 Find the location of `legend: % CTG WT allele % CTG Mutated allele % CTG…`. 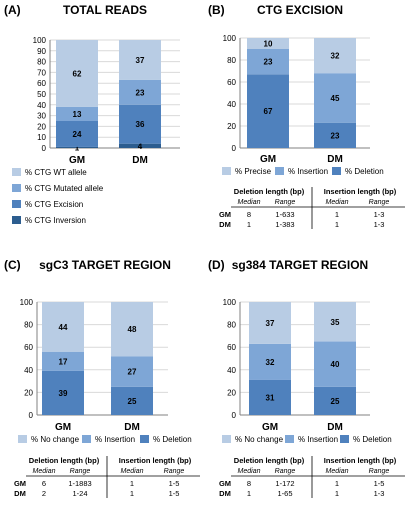

legend: % CTG WT allele % CTG Mutated allele % CTG… is located at coordinates (58, 196).